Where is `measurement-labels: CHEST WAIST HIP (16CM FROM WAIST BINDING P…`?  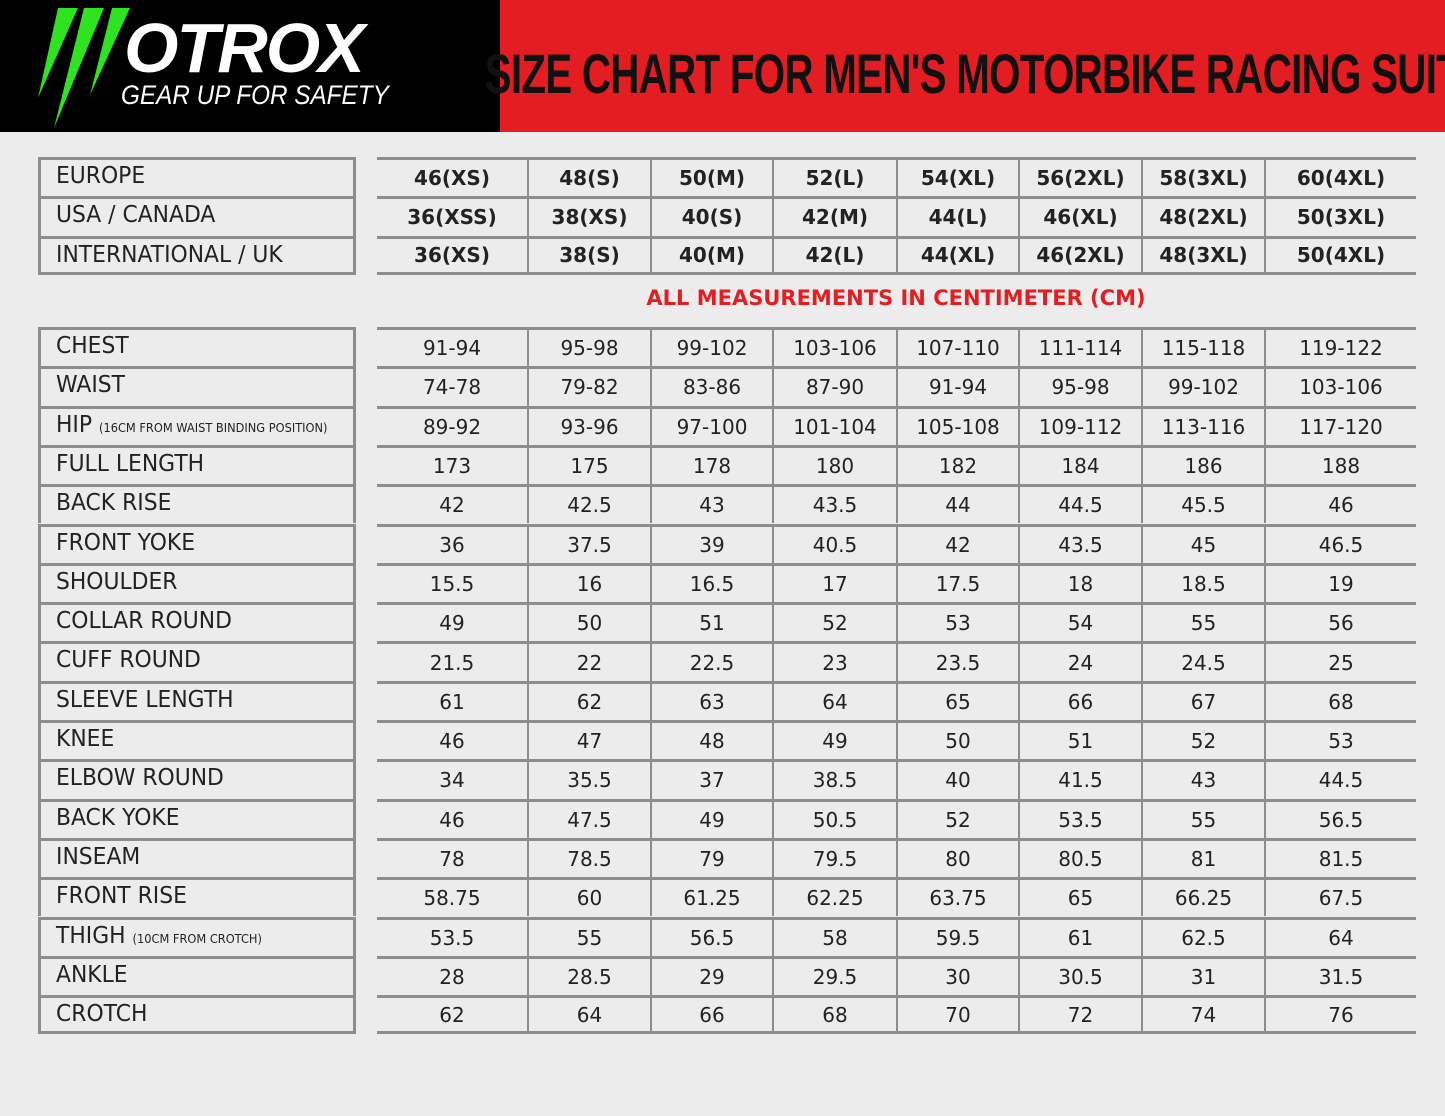 measurement-labels: CHEST WAIST HIP (16CM FROM WAIST BINDING P… is located at coordinates (197, 681).